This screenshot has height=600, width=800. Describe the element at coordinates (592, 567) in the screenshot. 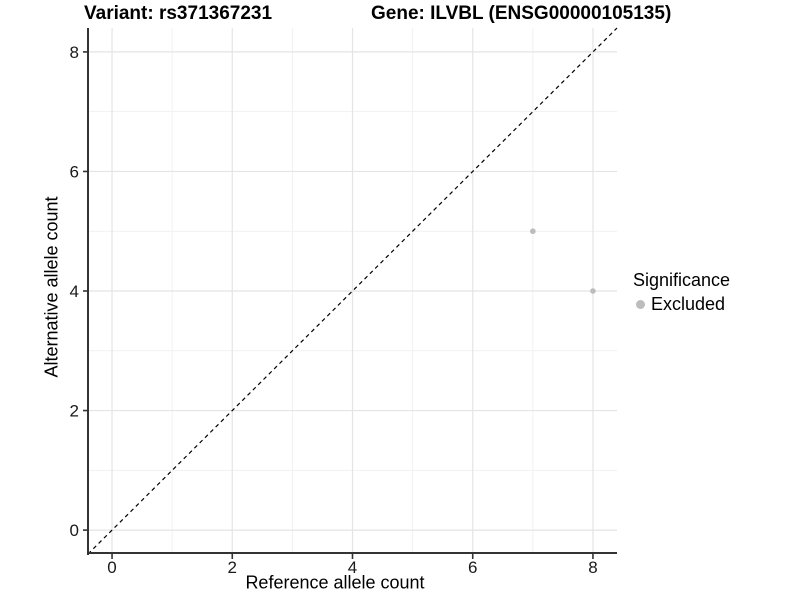

I see `x-tick-label: 8` at that location.